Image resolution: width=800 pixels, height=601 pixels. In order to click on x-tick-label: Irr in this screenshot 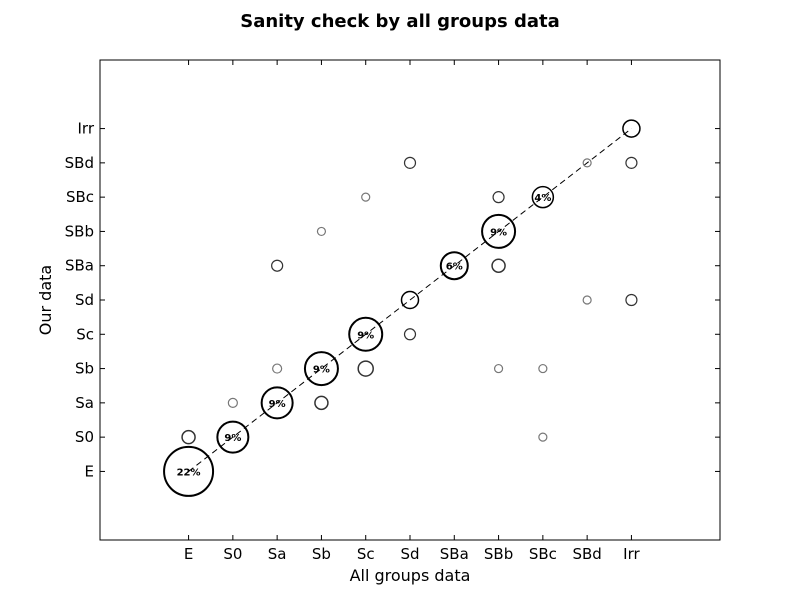, I will do `click(631, 554)`.